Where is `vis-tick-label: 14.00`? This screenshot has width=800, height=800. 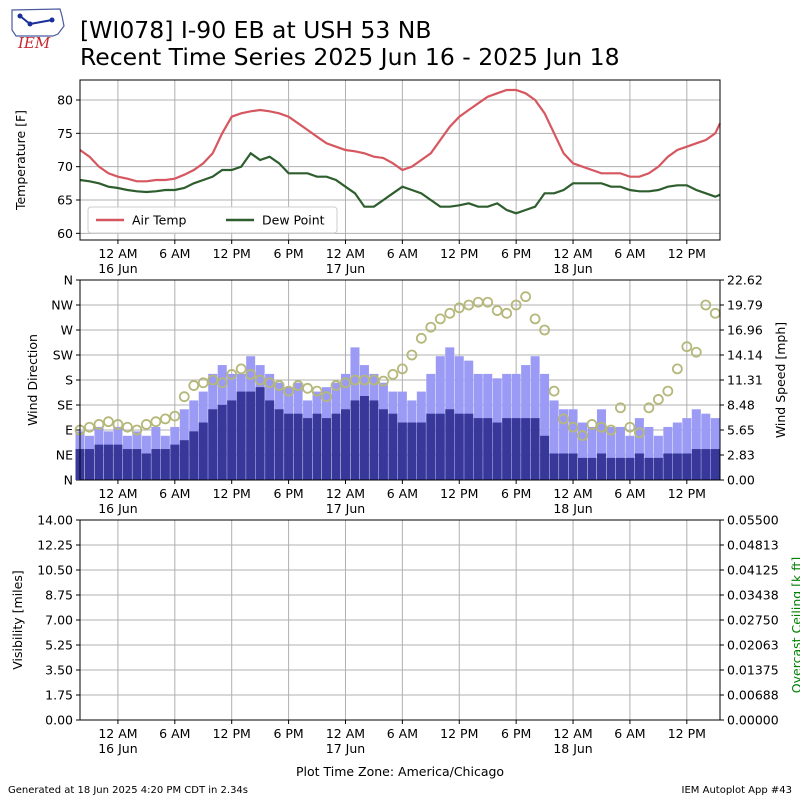 vis-tick-label: 14.00 is located at coordinates (55, 520).